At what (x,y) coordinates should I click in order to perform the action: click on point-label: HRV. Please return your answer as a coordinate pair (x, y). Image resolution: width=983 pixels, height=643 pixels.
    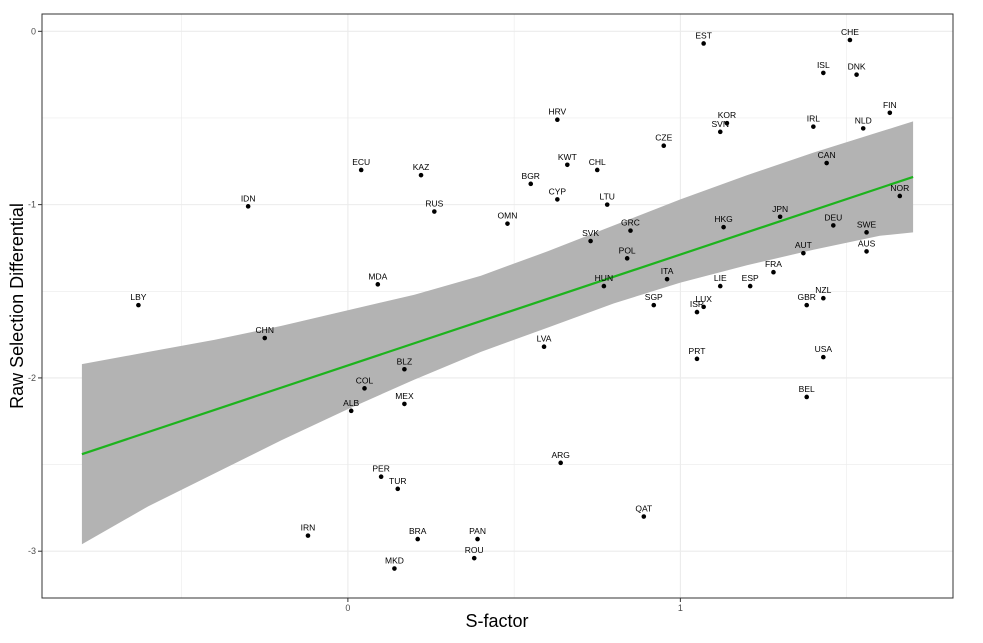
    Looking at the image, I should click on (557, 112).